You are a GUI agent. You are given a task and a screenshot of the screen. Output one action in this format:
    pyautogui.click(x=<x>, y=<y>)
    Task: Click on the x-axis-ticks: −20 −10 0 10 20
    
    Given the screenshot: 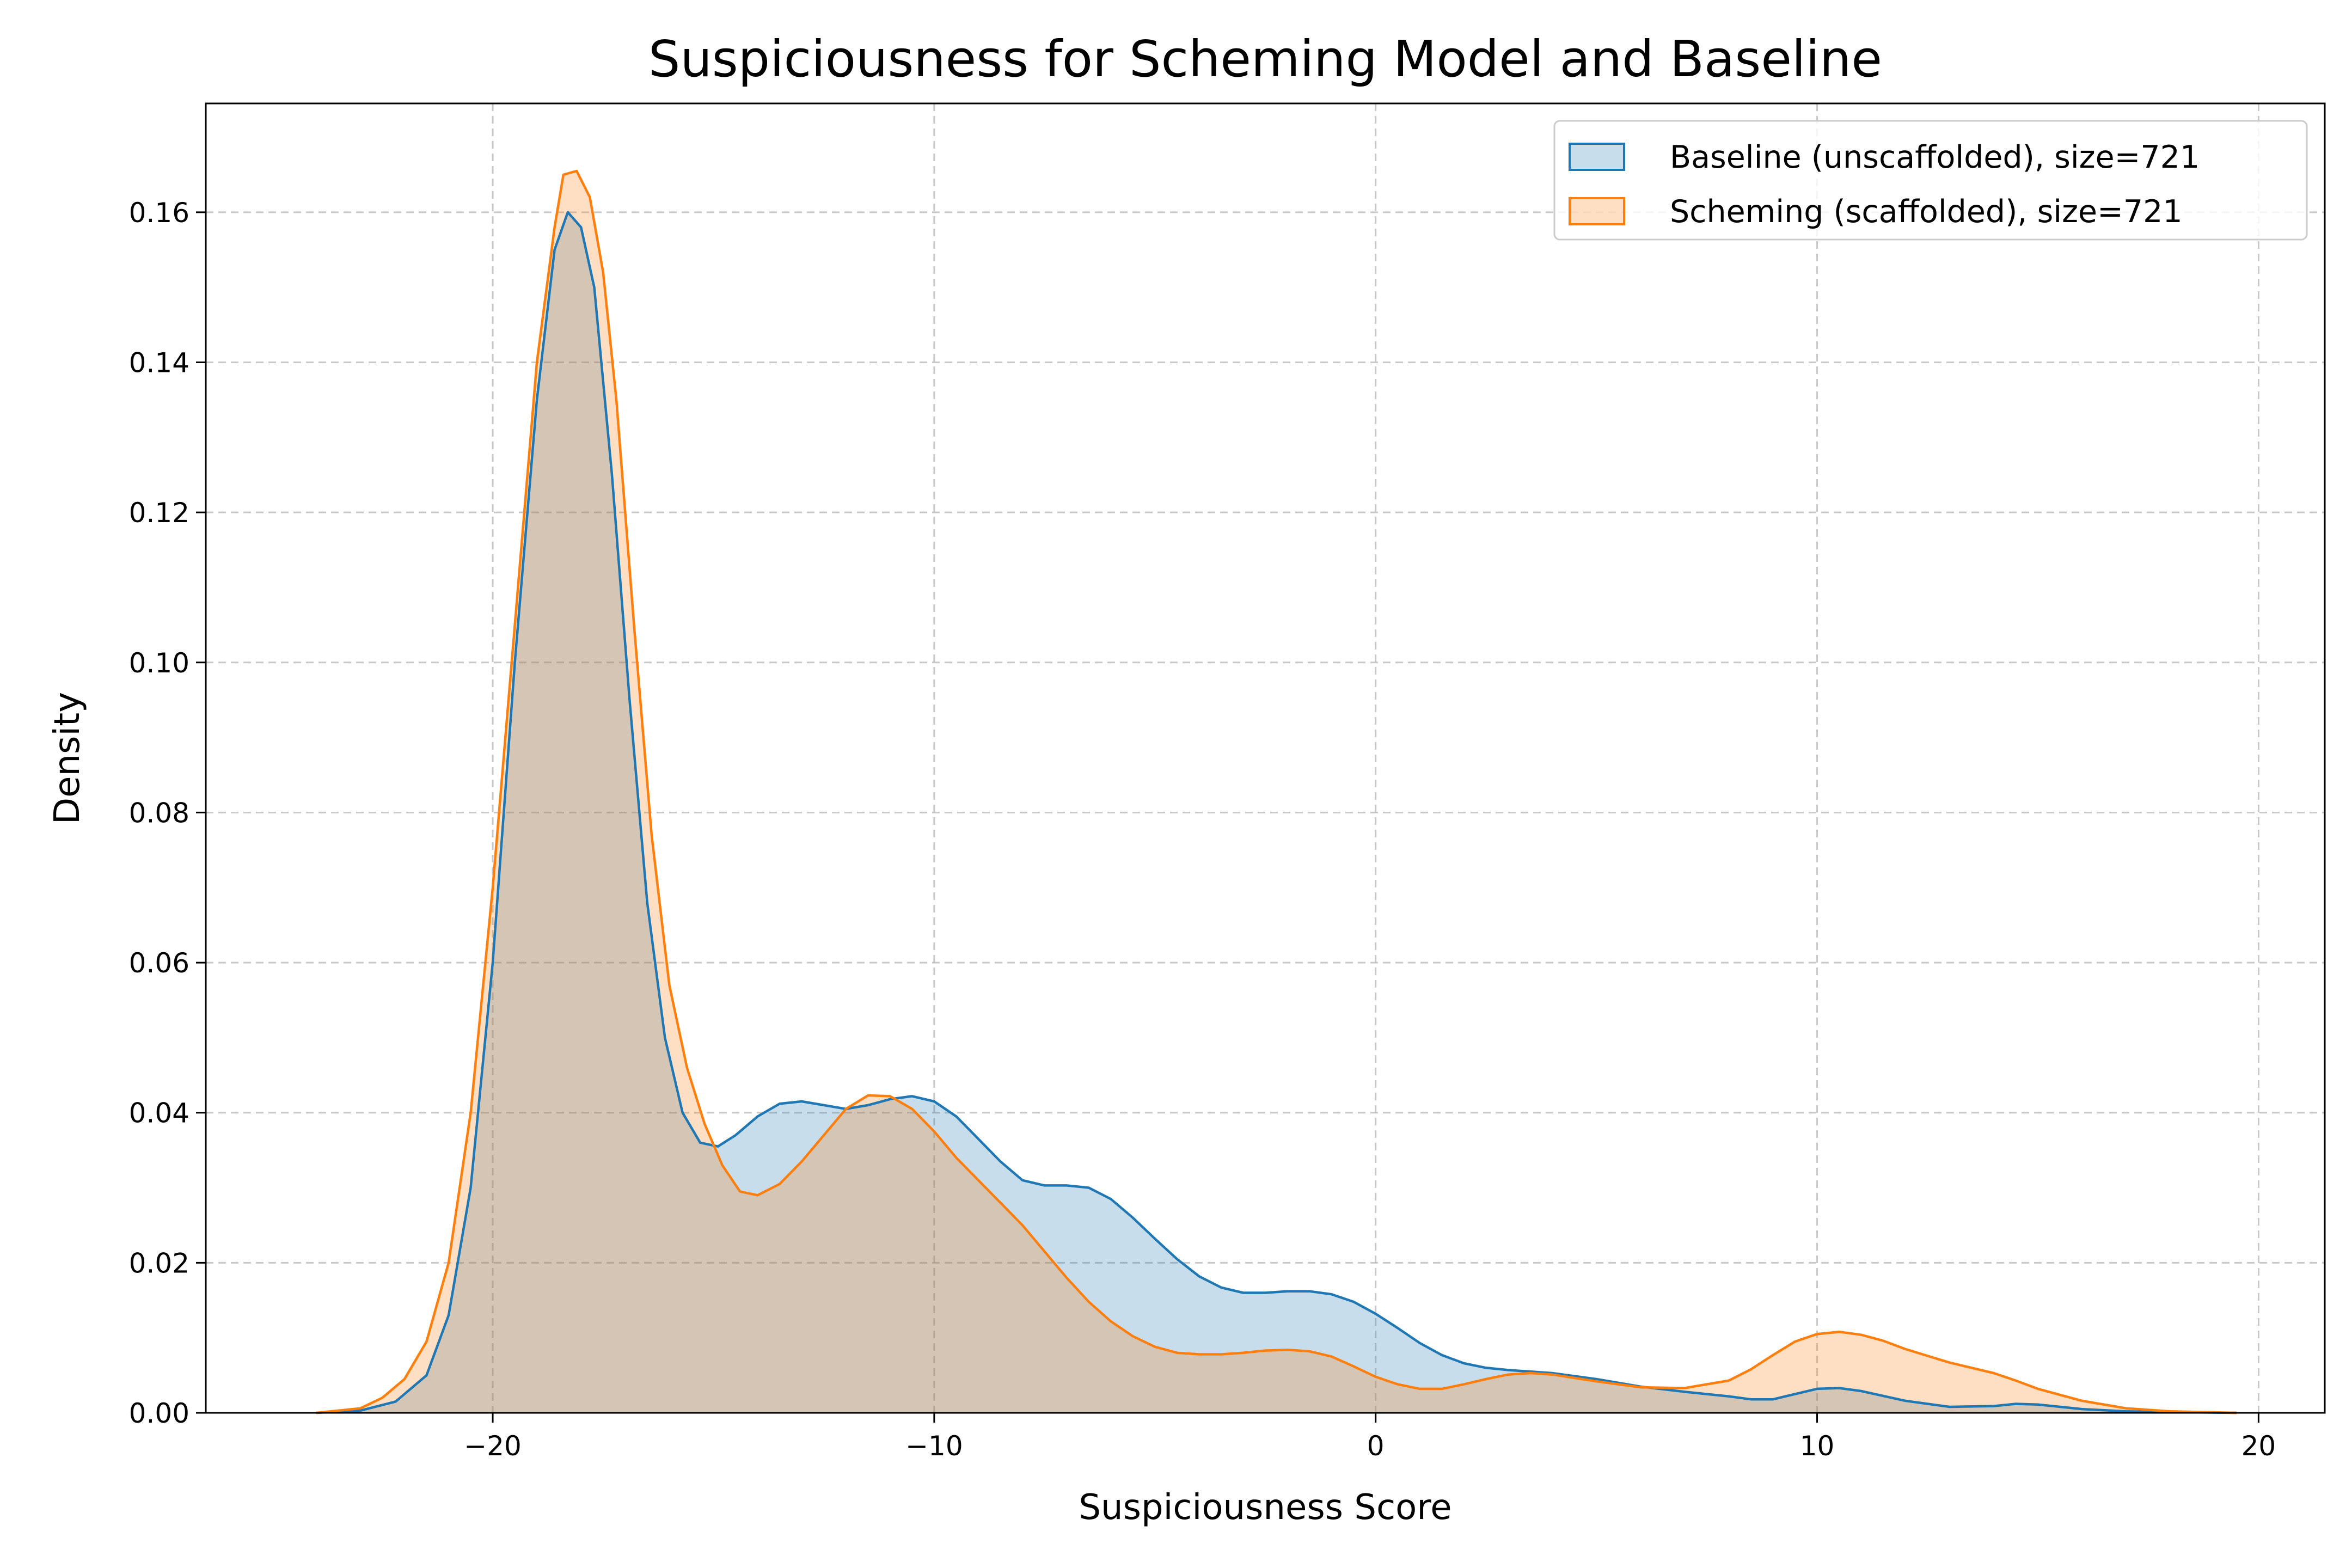 What is the action you would take?
    pyautogui.click(x=1370, y=1437)
    